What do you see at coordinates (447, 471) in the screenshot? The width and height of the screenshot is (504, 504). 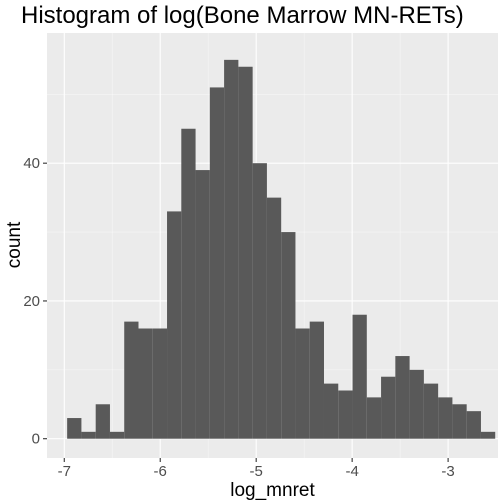 I see `x-tick-label: -3` at bounding box center [447, 471].